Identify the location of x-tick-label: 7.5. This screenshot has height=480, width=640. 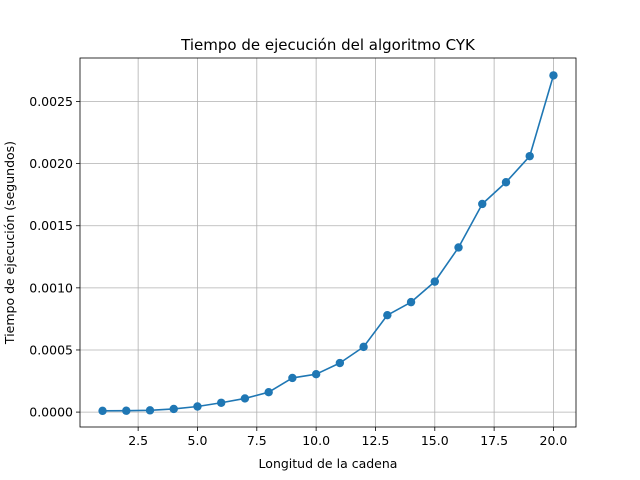
(257, 440).